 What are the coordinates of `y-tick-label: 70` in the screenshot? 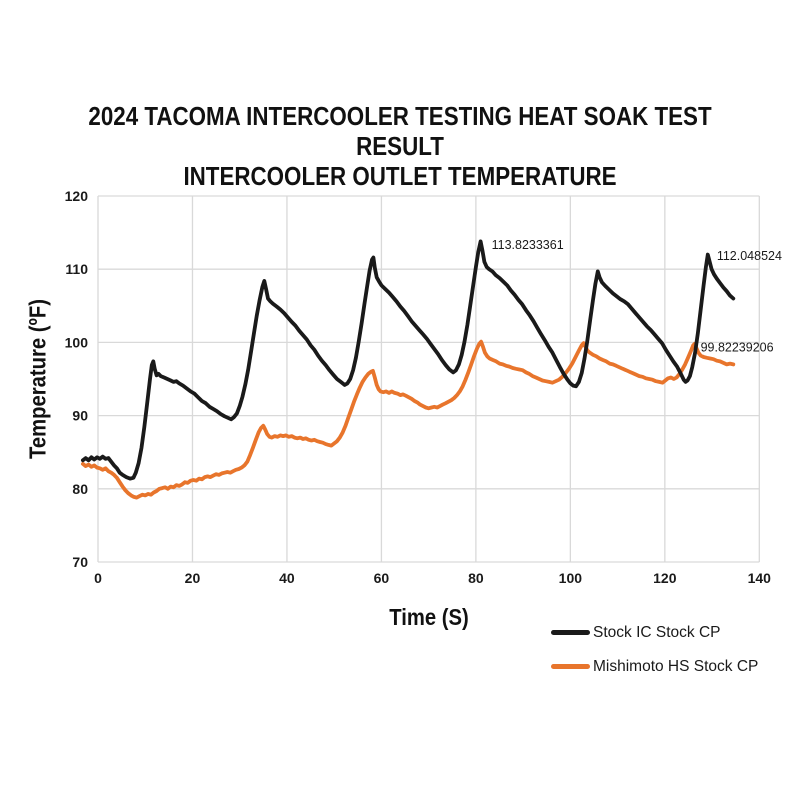 It's located at (80, 562).